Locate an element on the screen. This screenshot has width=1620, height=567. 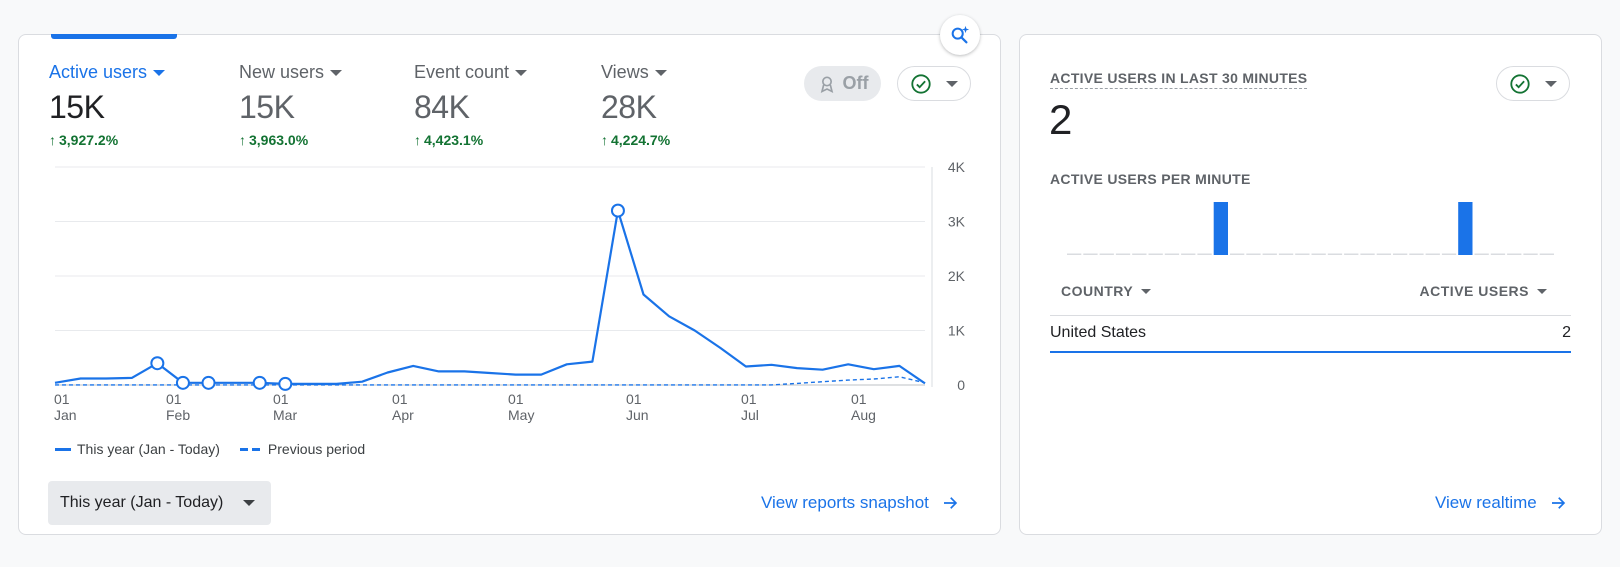
y-tick-label: 3K is located at coordinates (957, 222).